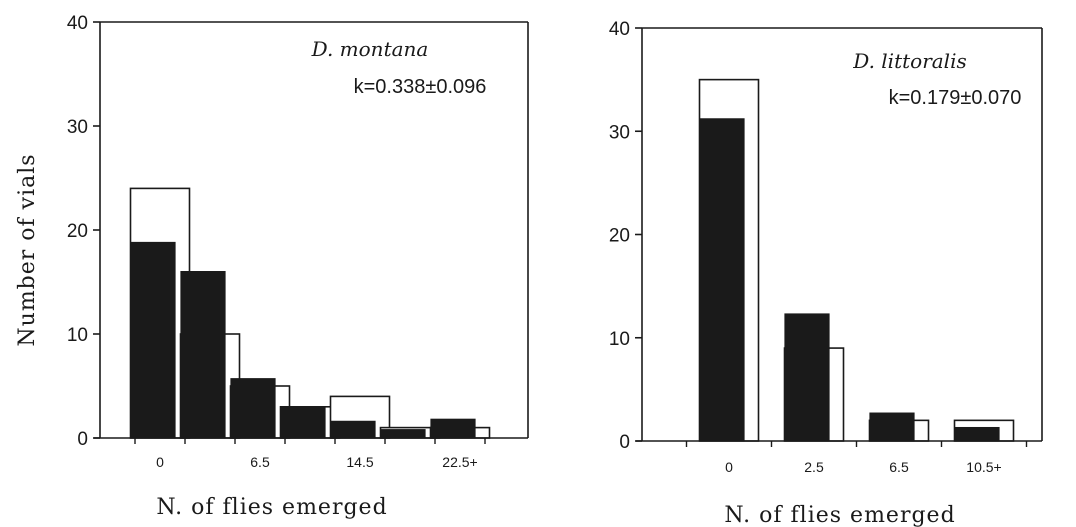 This screenshot has height=527, width=1076. Describe the element at coordinates (459, 462) in the screenshot. I see `x-tick-label-d-montana-3: 22.5+` at that location.